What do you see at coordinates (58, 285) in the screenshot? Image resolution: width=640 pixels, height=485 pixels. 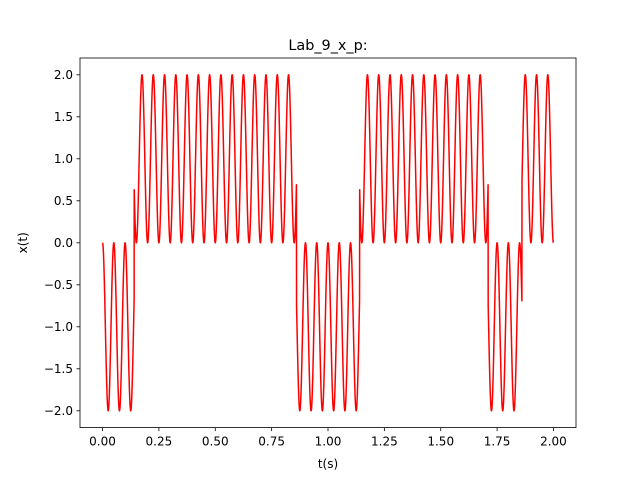 I see `y-tick-label: −0.5` at bounding box center [58, 285].